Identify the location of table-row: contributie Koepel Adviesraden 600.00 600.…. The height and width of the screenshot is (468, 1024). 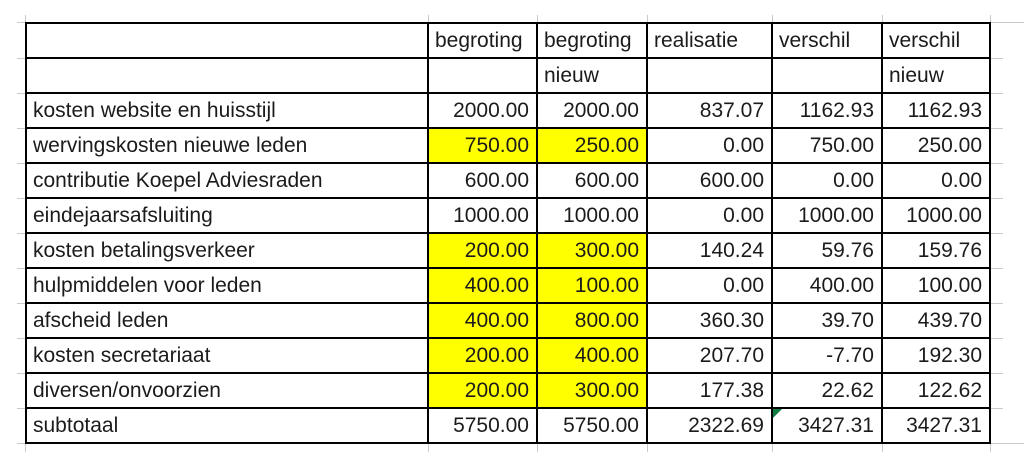
(508, 180).